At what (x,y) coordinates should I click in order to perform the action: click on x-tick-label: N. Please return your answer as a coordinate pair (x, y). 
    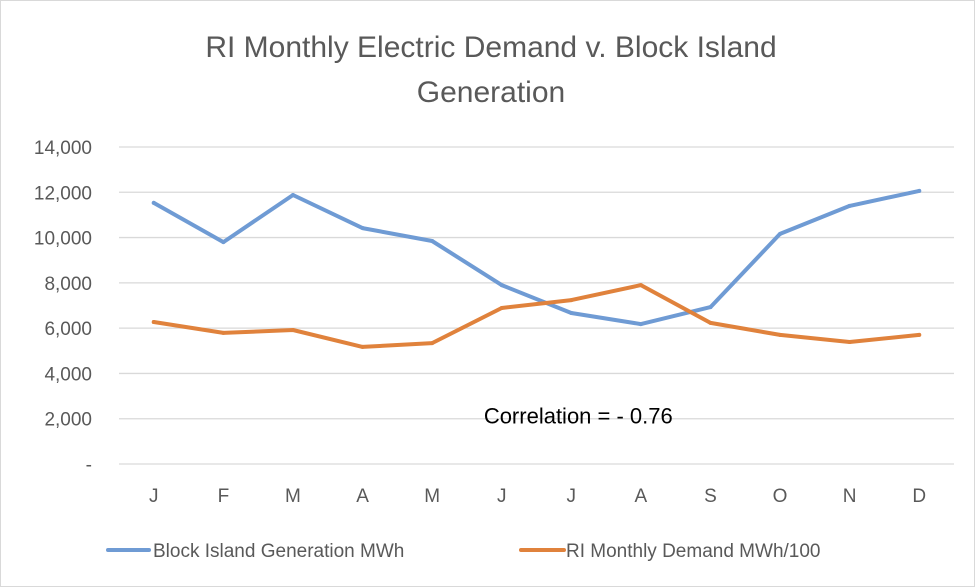
    Looking at the image, I should click on (850, 496).